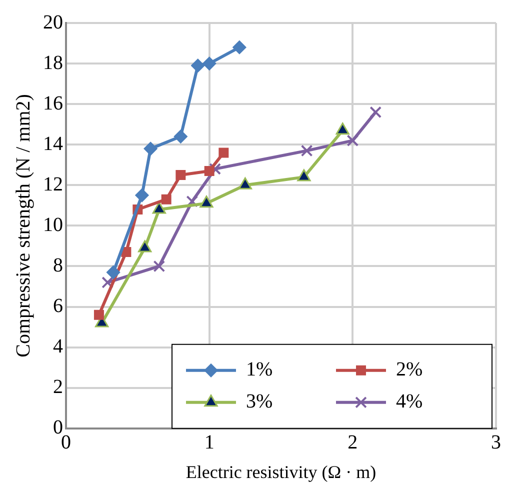 This screenshot has width=516, height=504. Describe the element at coordinates (409, 369) in the screenshot. I see `legend-label: 2%` at that location.